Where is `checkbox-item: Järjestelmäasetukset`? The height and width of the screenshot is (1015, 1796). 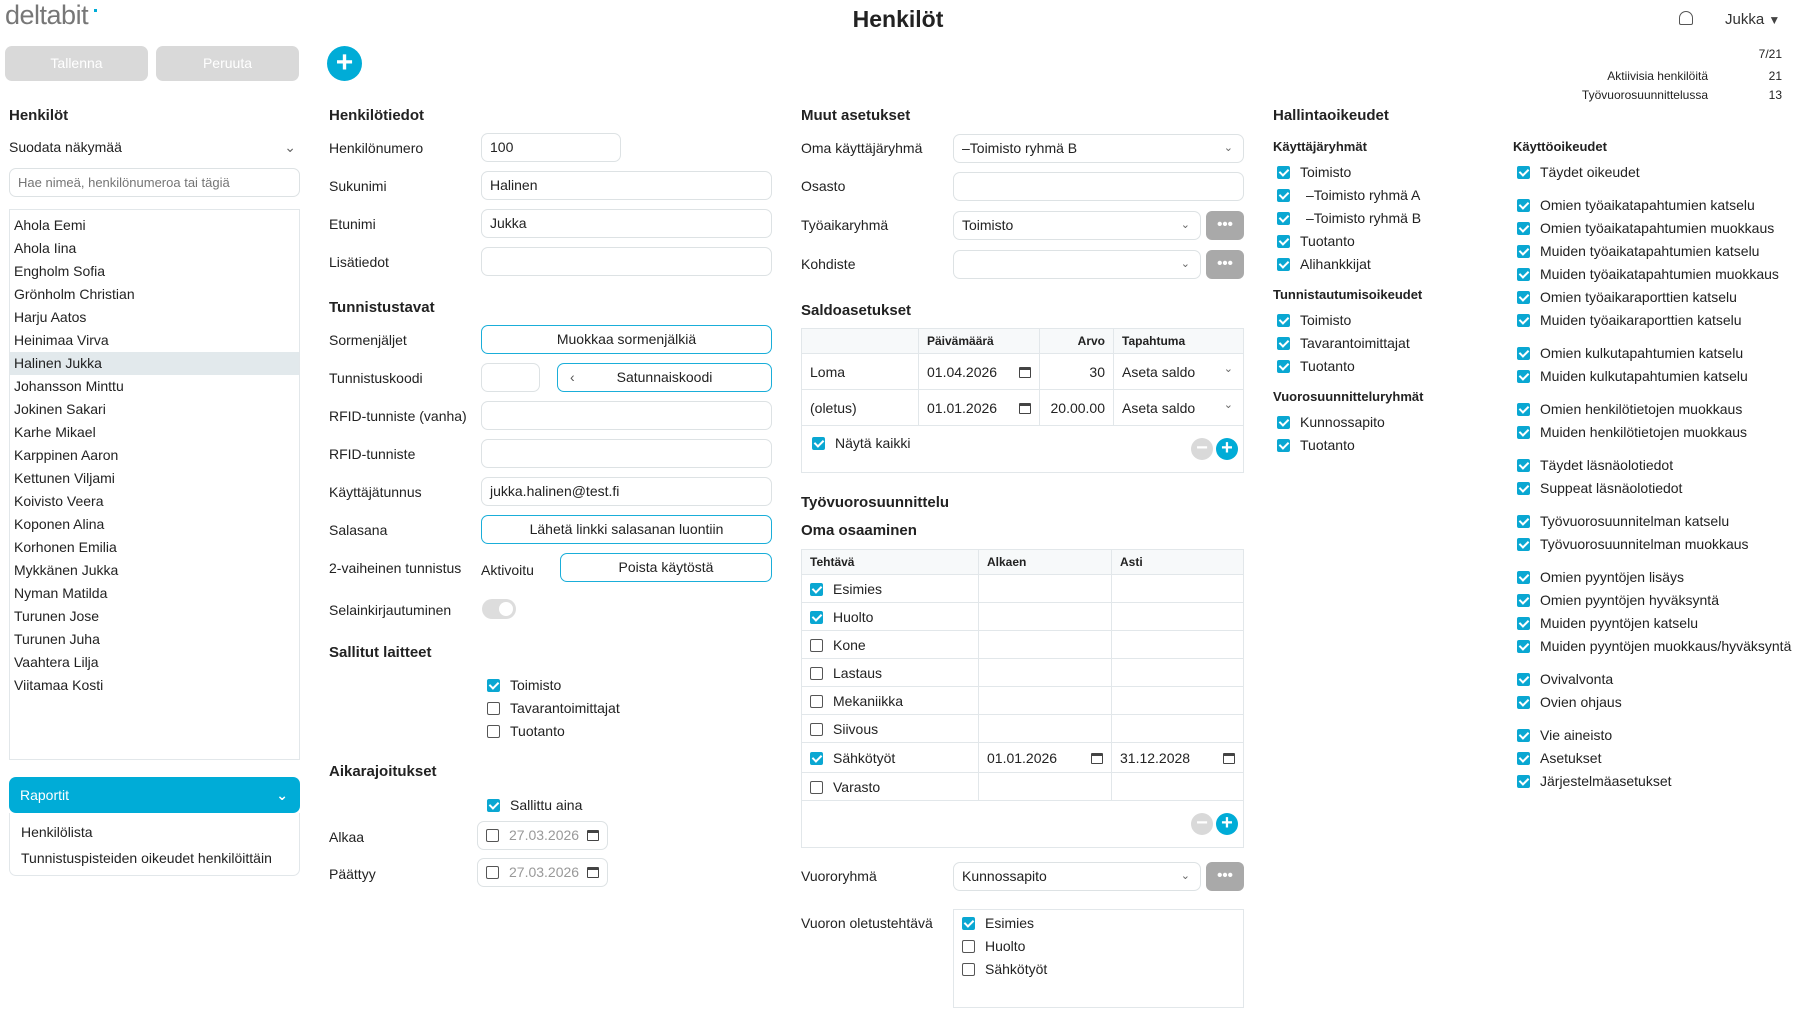
checkbox-item: Järjestelmäasetukset is located at coordinates (1594, 781).